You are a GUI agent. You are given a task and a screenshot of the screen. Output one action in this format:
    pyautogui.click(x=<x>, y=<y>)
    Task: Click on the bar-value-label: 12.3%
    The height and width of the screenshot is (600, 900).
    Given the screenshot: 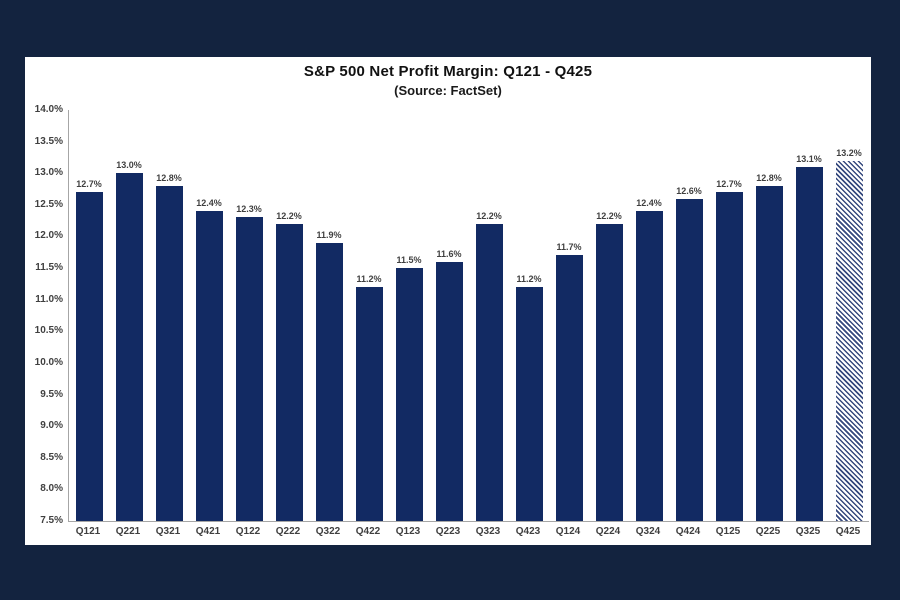 What is the action you would take?
    pyautogui.click(x=249, y=209)
    